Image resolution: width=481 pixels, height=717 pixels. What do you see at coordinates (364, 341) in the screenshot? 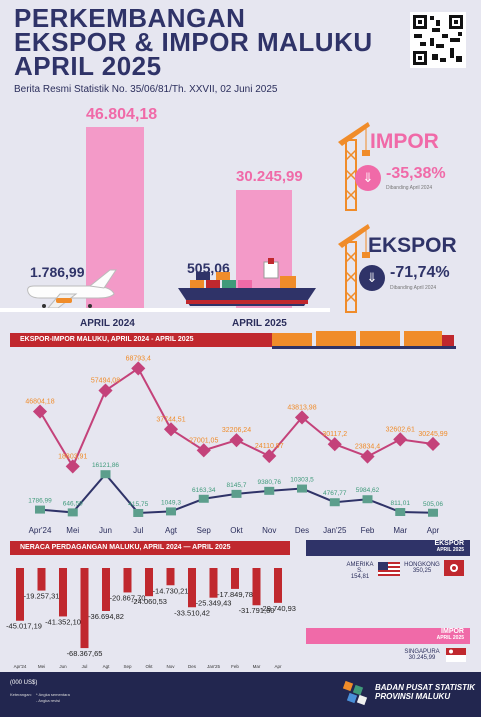
I see `truck-icon` at bounding box center [364, 341].